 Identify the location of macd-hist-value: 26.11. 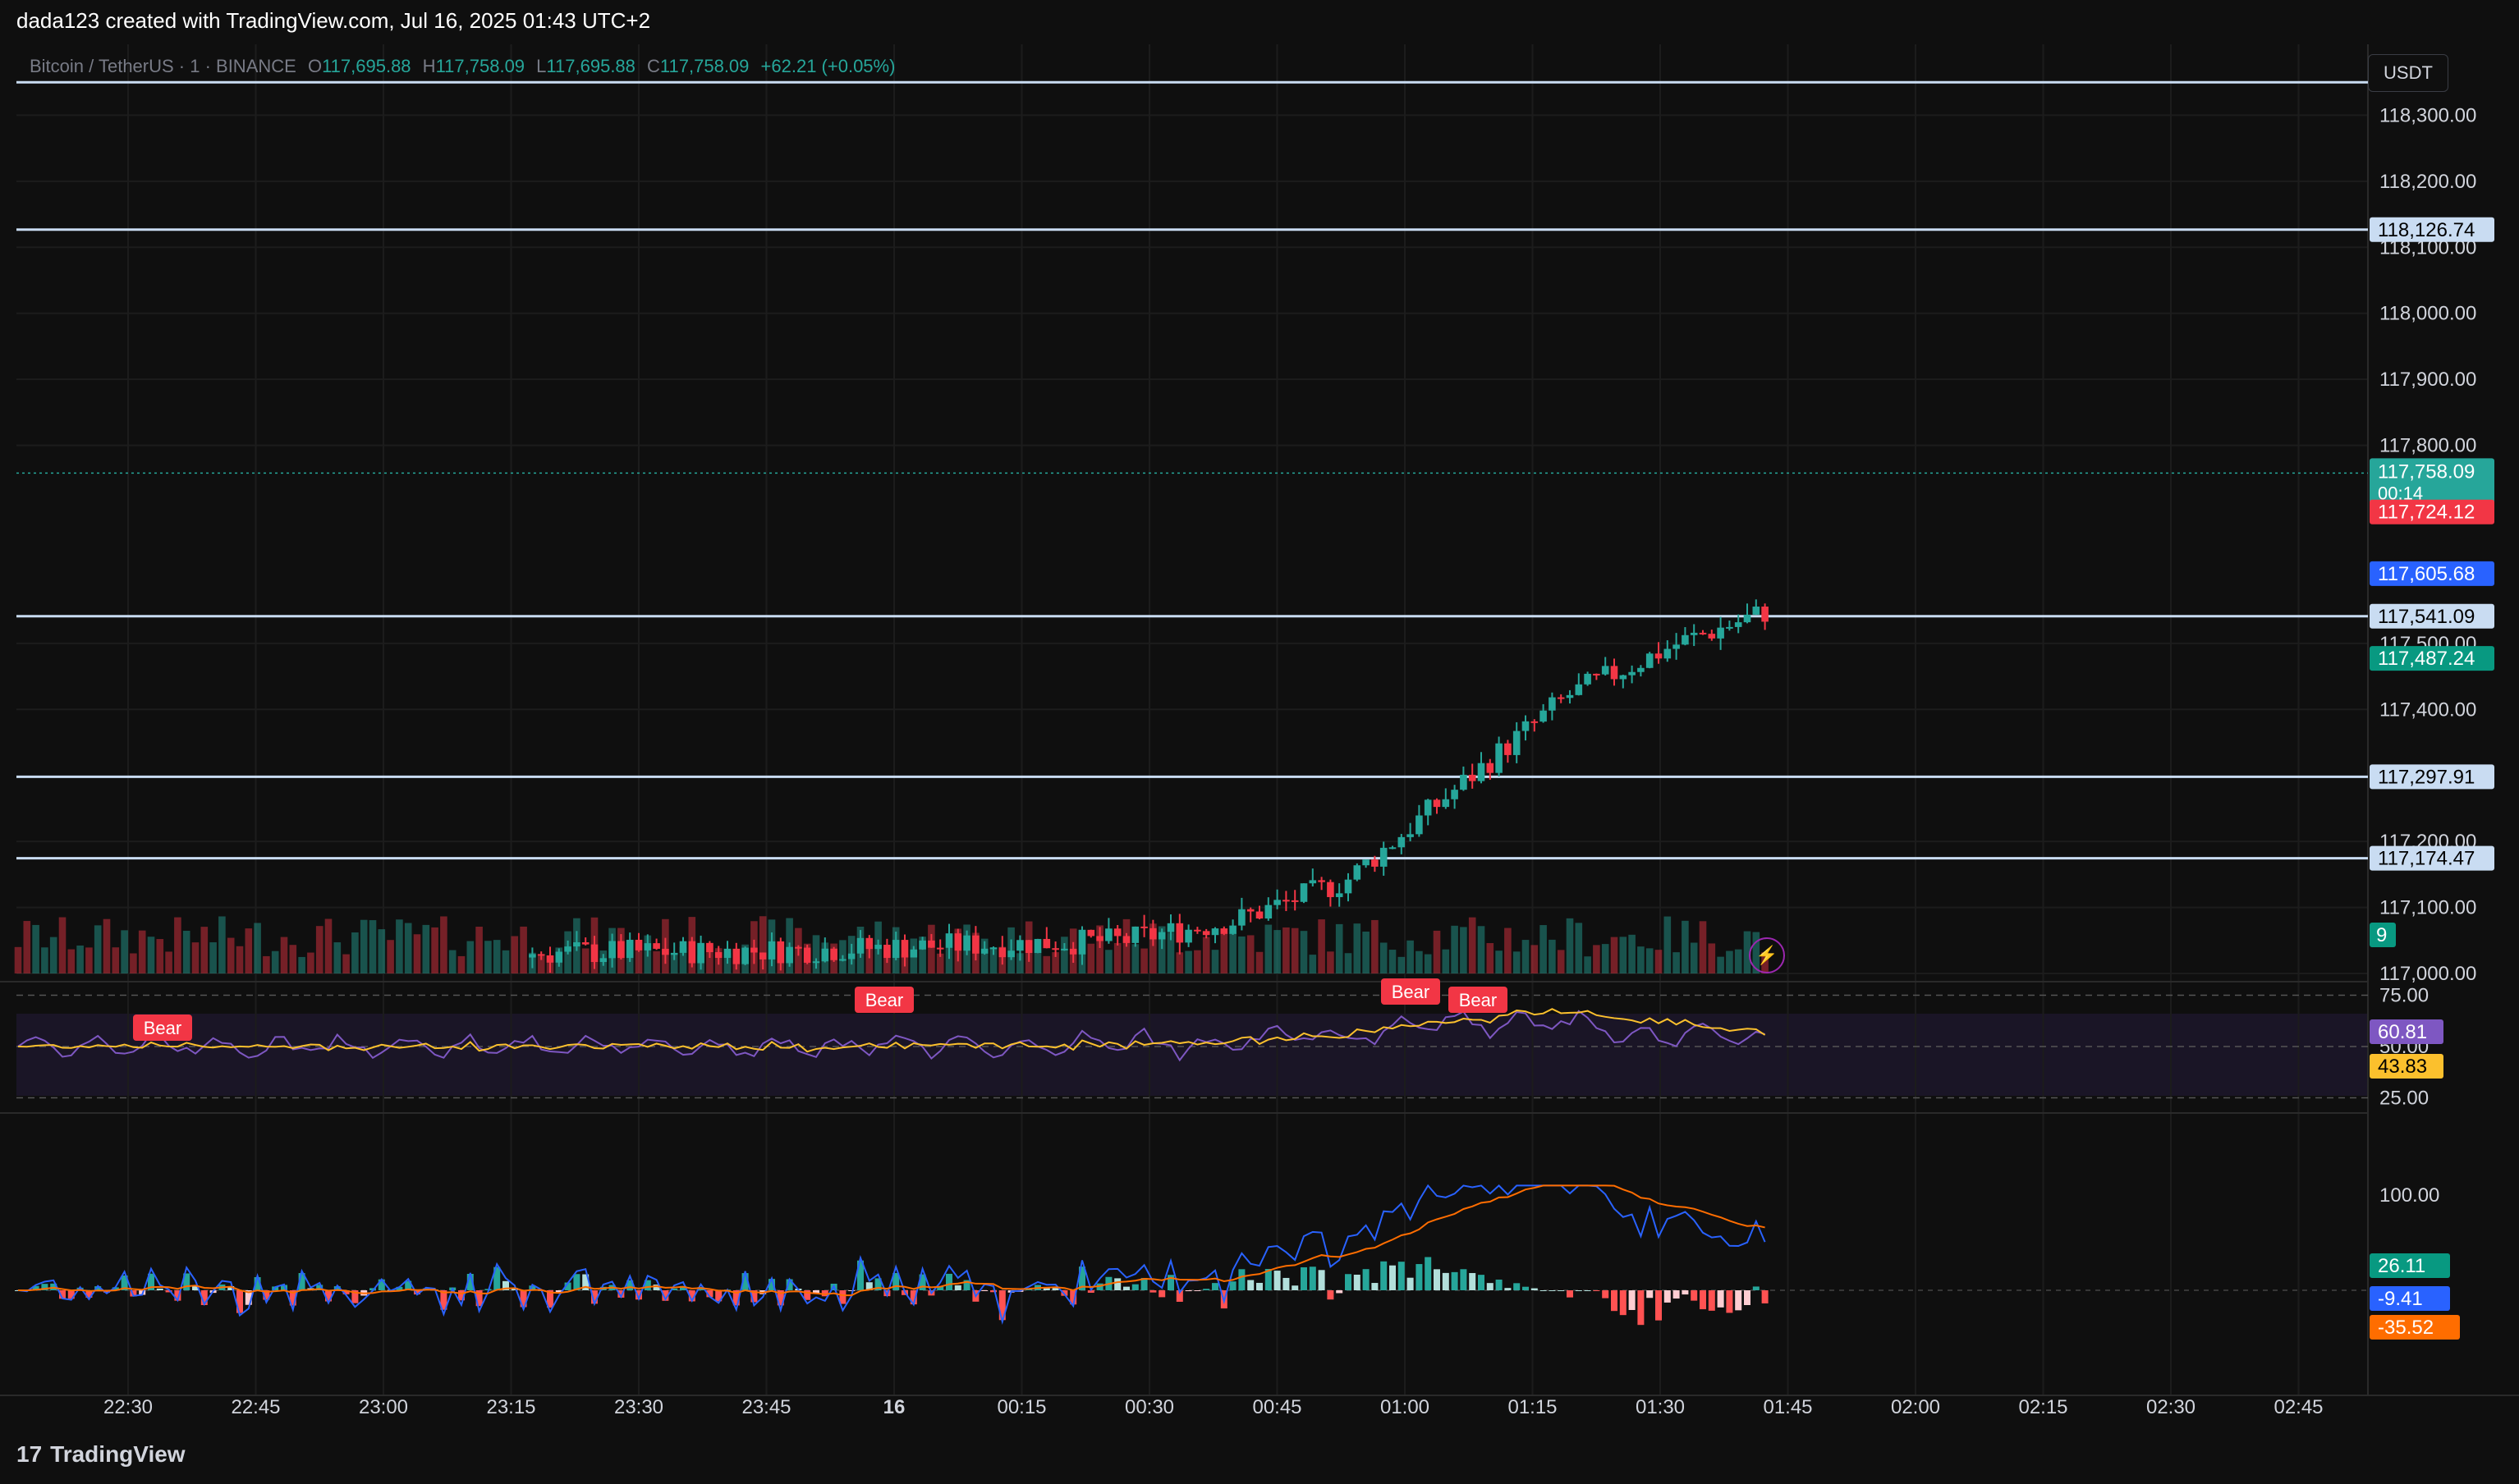
(2401, 1266).